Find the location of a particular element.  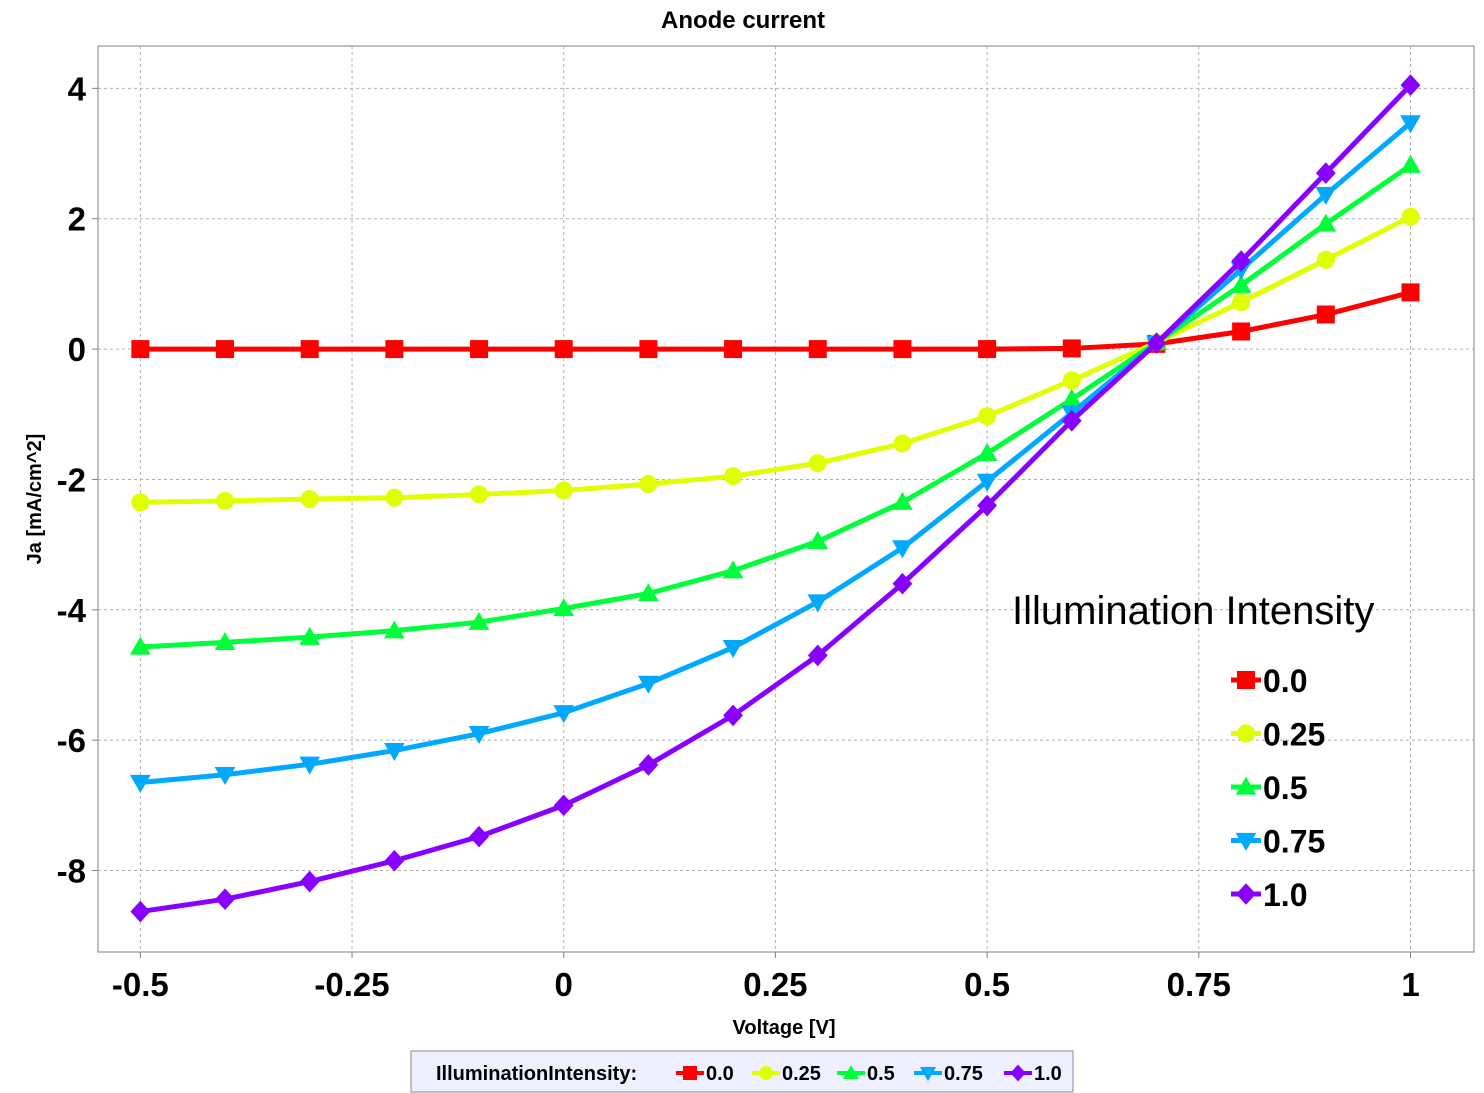

y-tick-label: 2 is located at coordinates (77, 219).